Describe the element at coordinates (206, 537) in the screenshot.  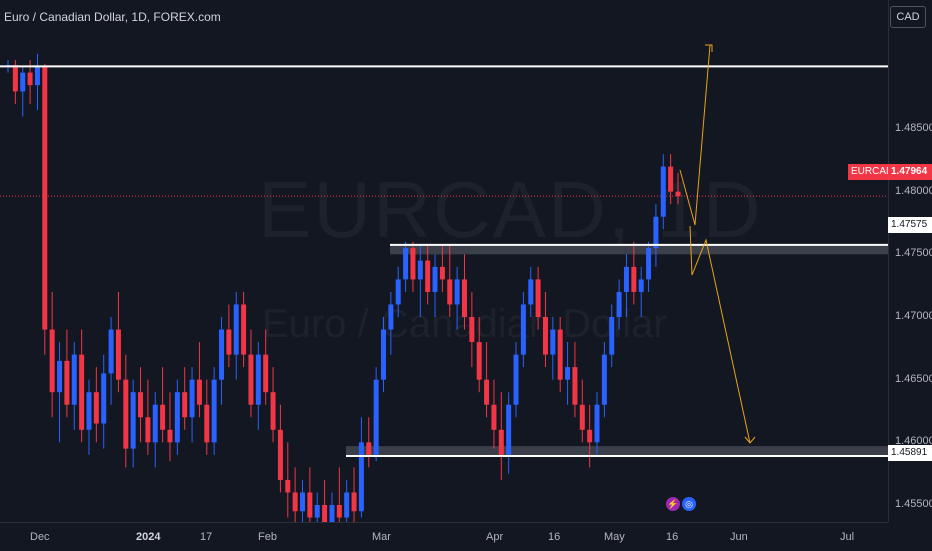
I see `time-tick-label: 17` at that location.